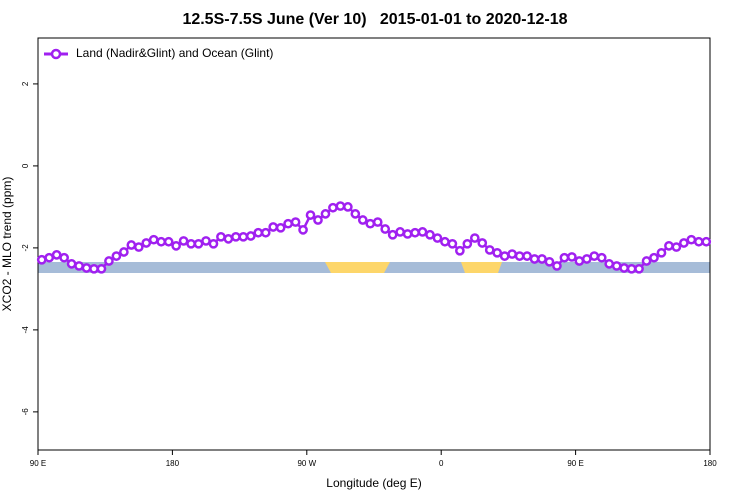 The height and width of the screenshot is (500, 750). Describe the element at coordinates (56, 54) in the screenshot. I see `legend-marker` at that location.